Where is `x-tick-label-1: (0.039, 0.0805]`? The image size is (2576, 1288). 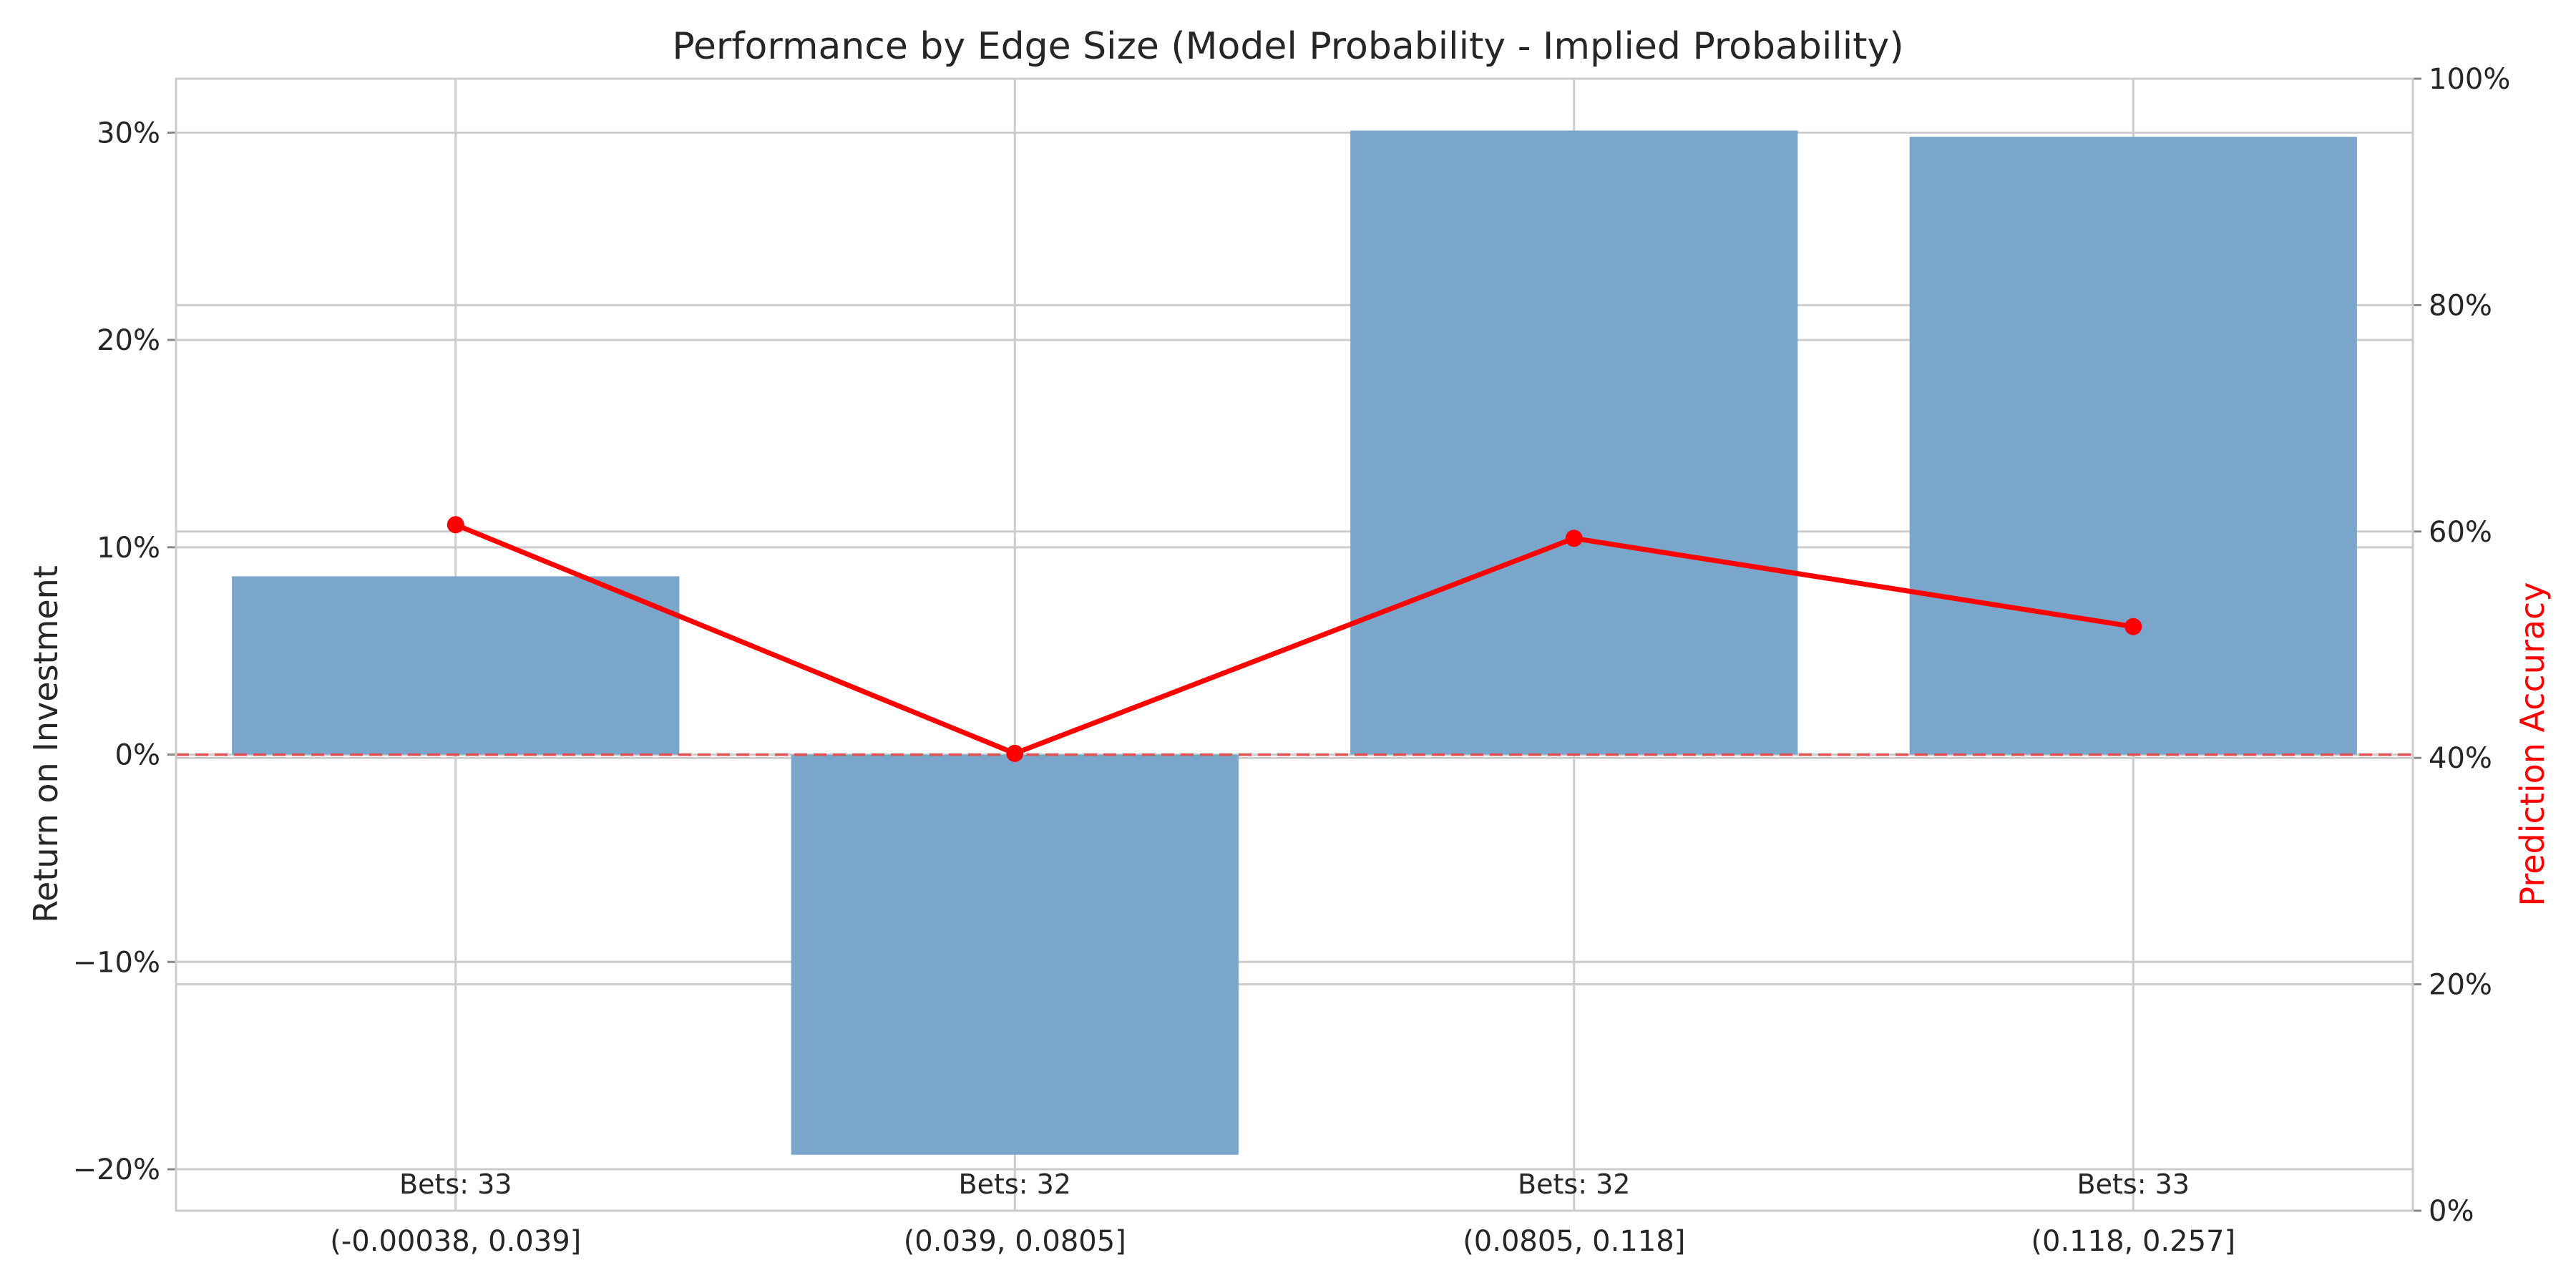
x-tick-label-1: (0.039, 0.0805] is located at coordinates (1015, 1241).